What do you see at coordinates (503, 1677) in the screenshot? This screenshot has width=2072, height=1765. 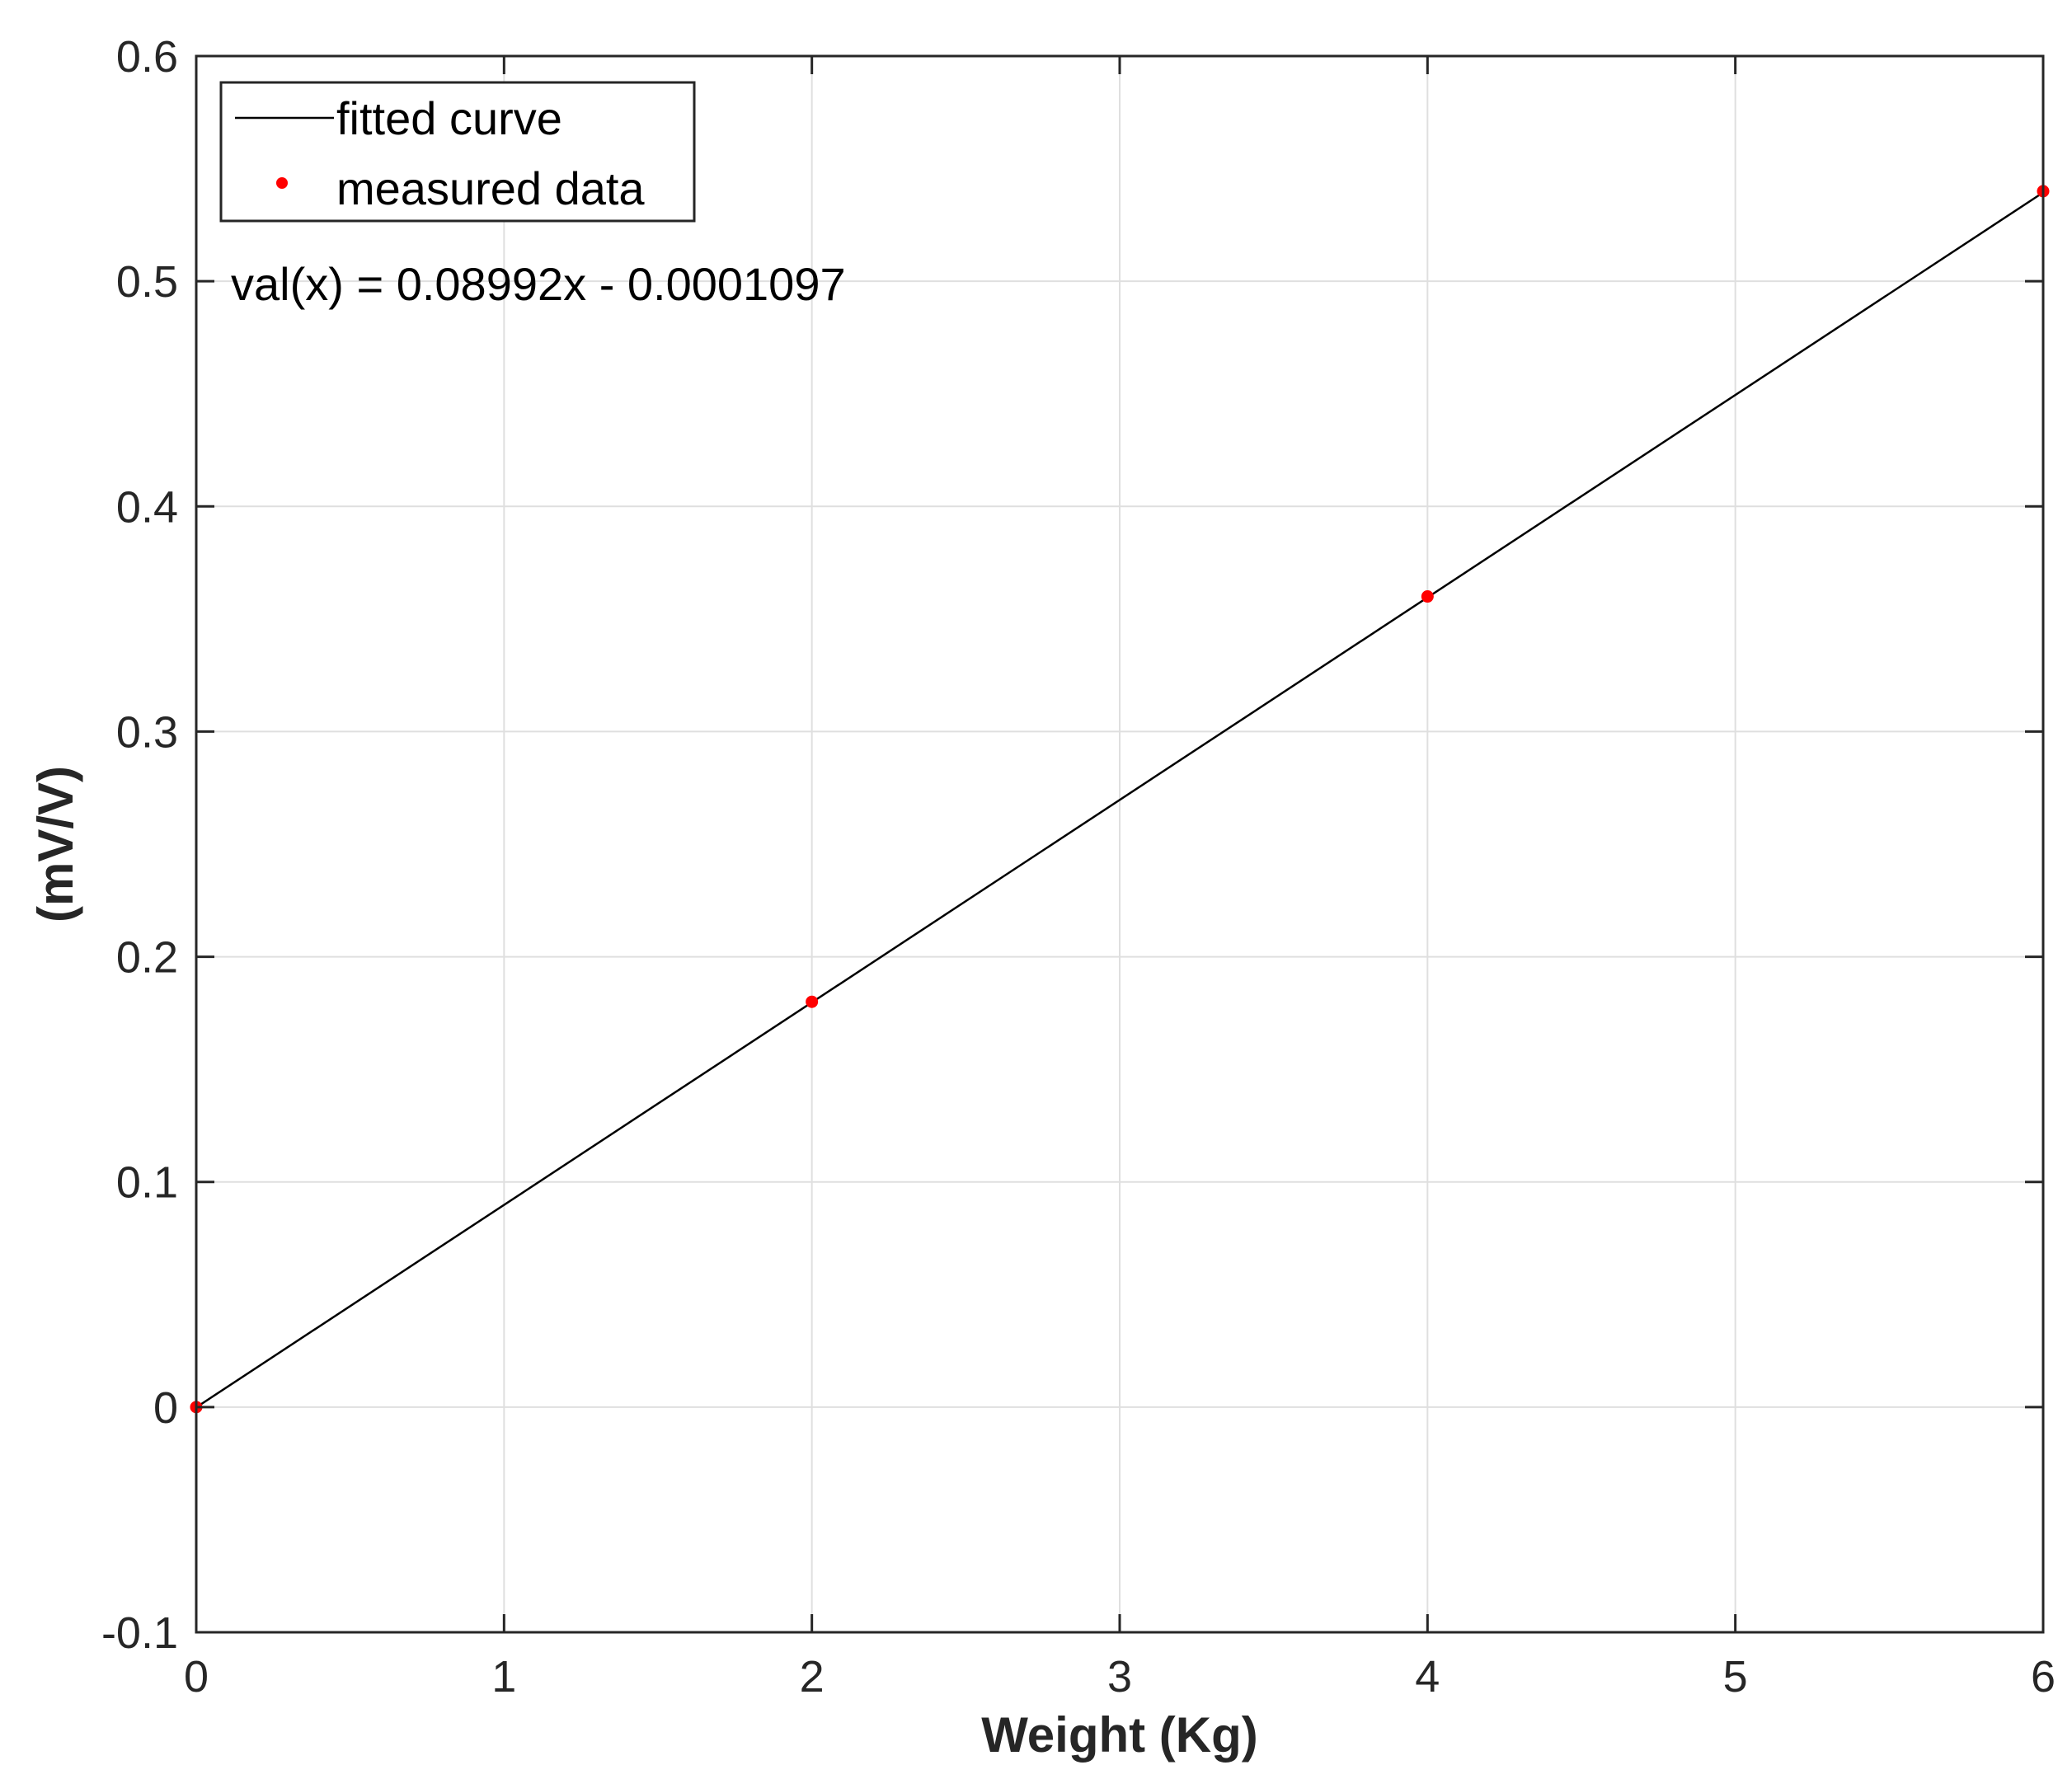 I see `x-tick-label-1: 1` at bounding box center [503, 1677].